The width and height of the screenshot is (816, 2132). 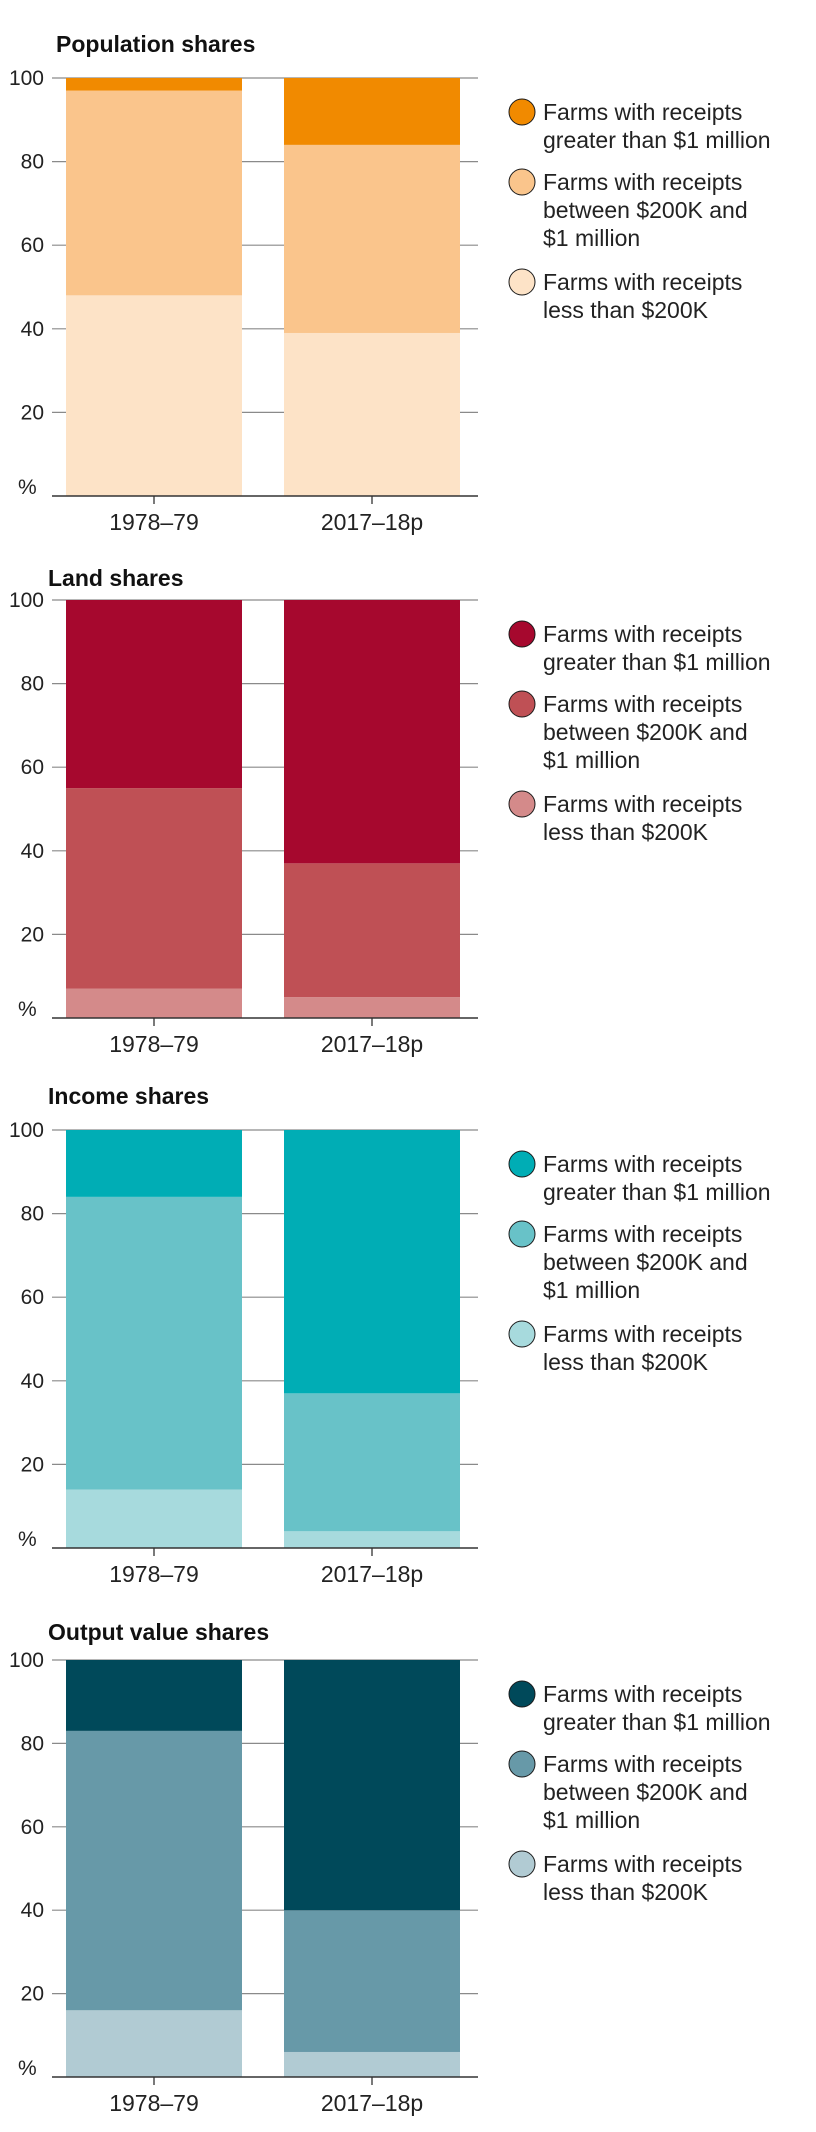 I want to click on chart-title: Land shares, so click(x=116, y=578).